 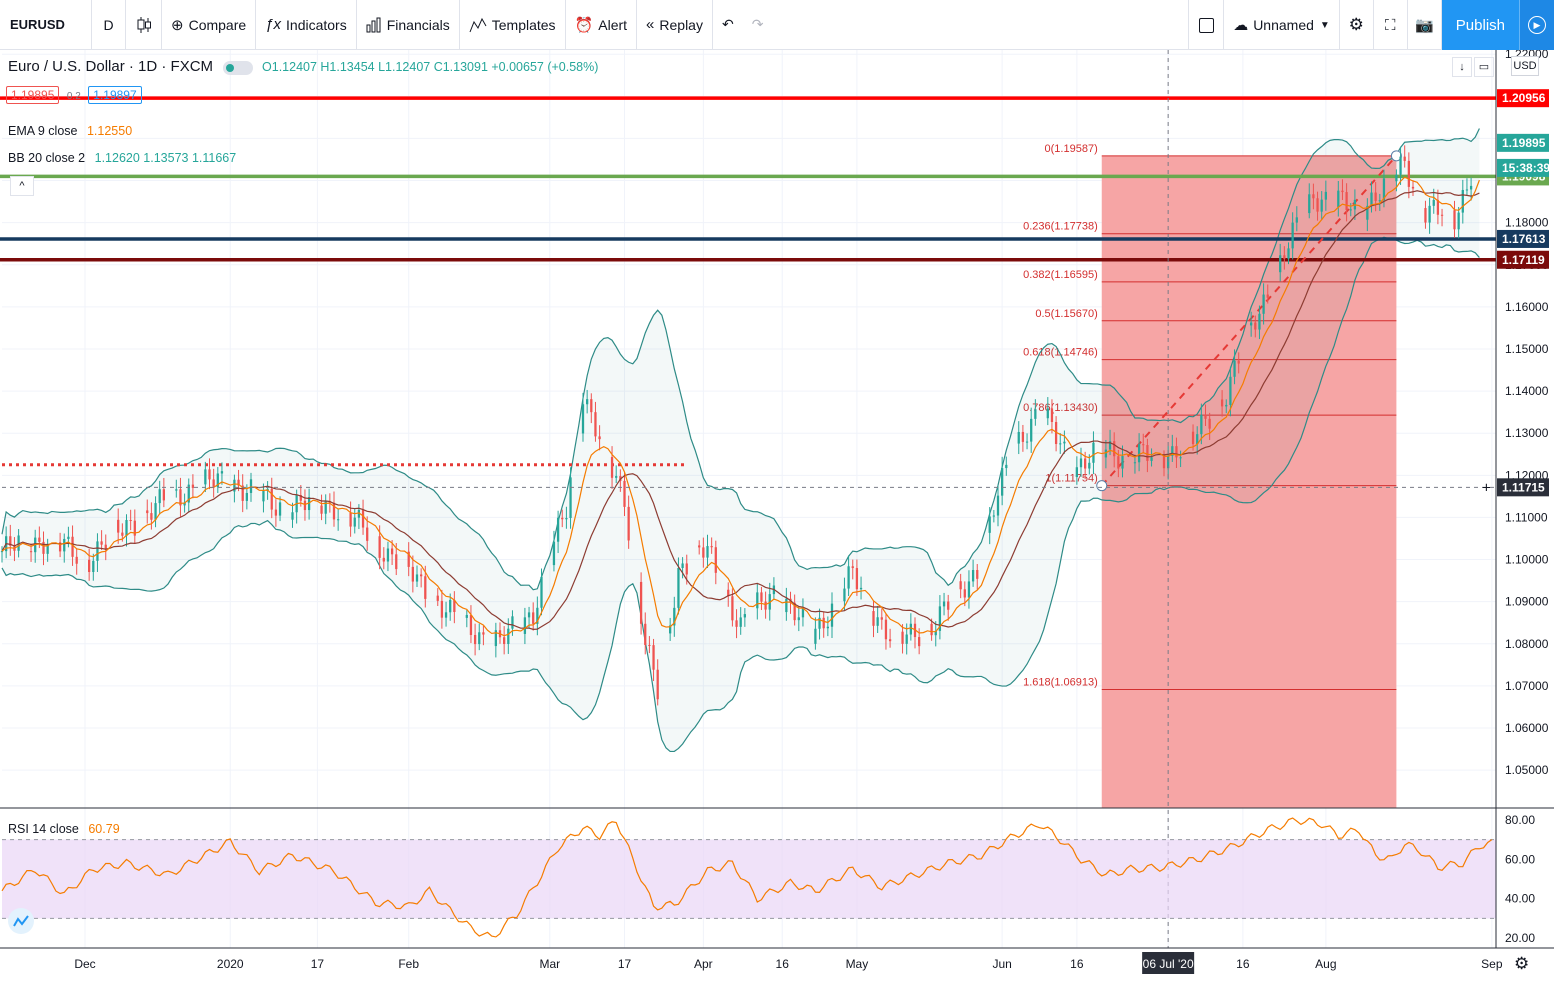 I want to click on fullscreen-toggle, so click(x=1206, y=25).